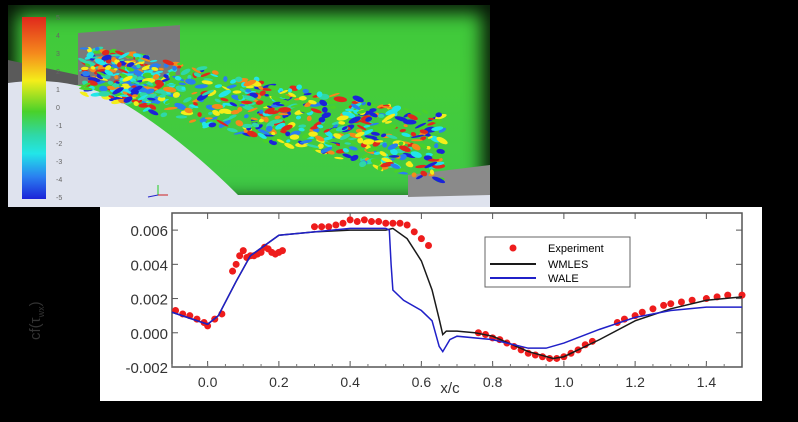  What do you see at coordinates (59, 180) in the screenshot?
I see `colorbar-tick-label: -4` at bounding box center [59, 180].